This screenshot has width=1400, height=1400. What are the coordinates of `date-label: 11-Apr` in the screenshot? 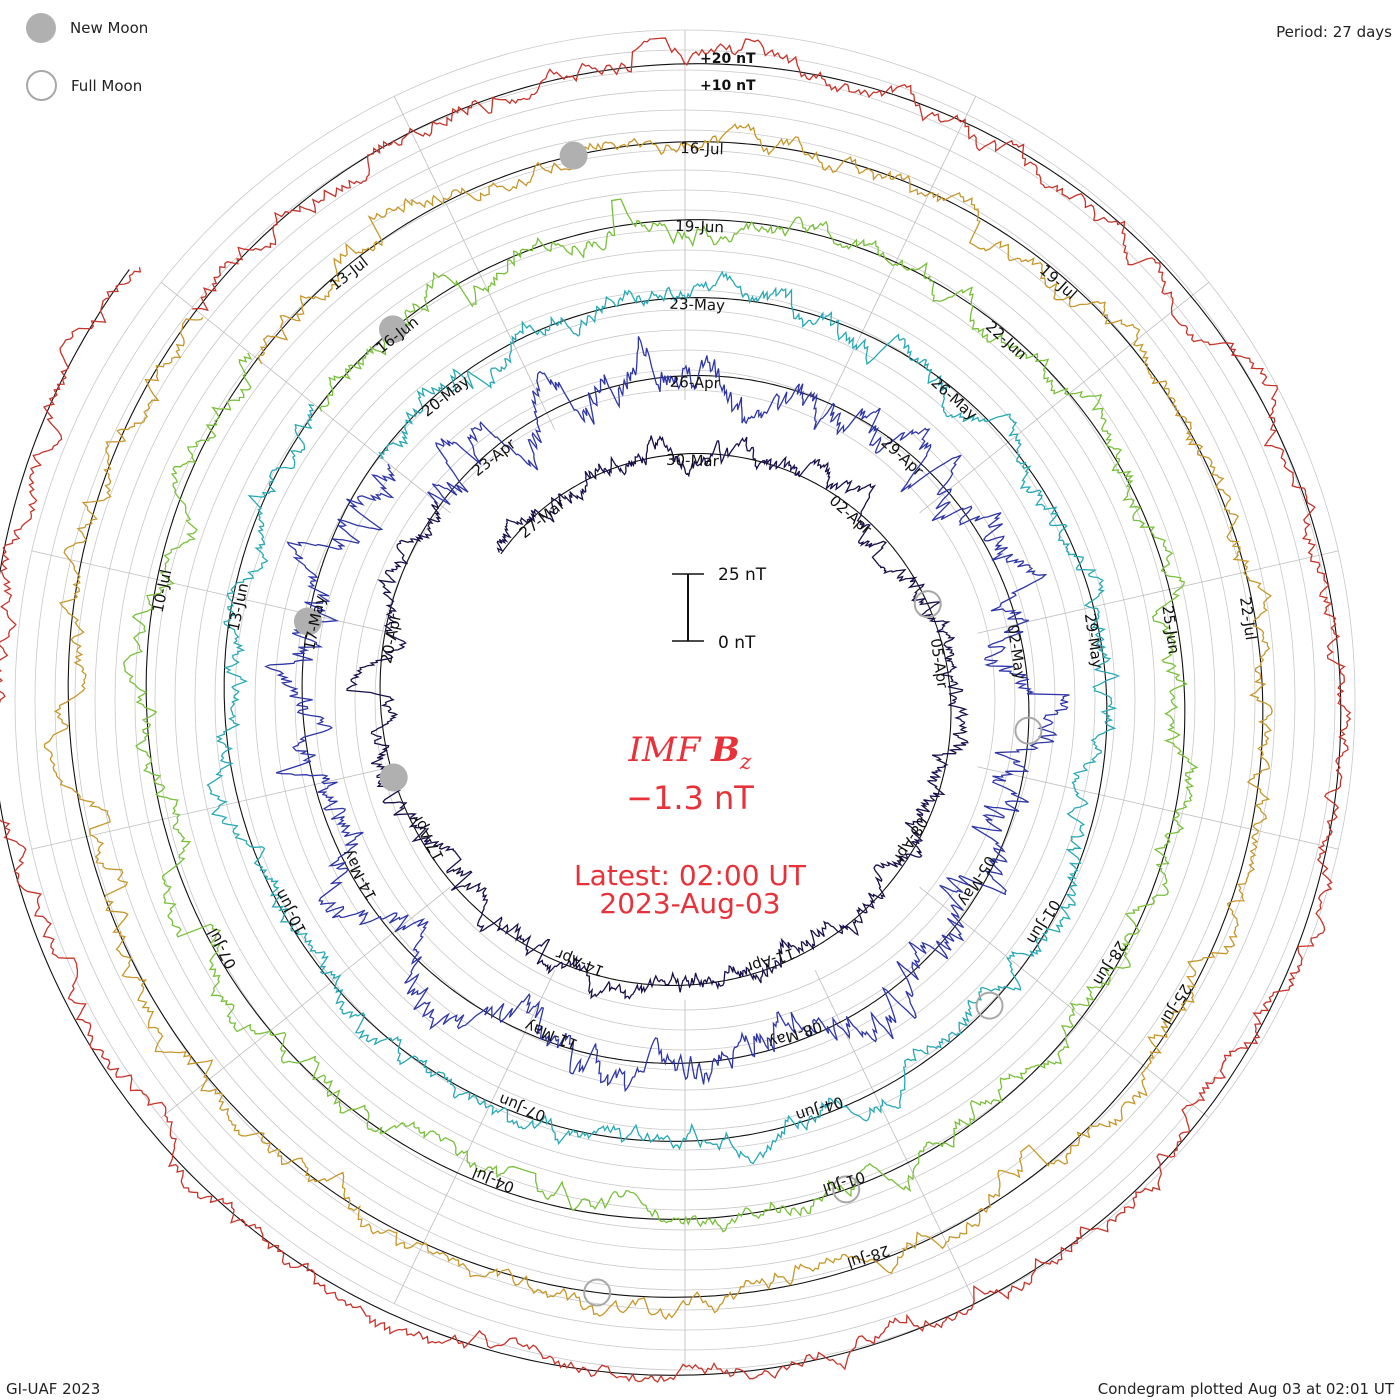 It's located at (770, 960).